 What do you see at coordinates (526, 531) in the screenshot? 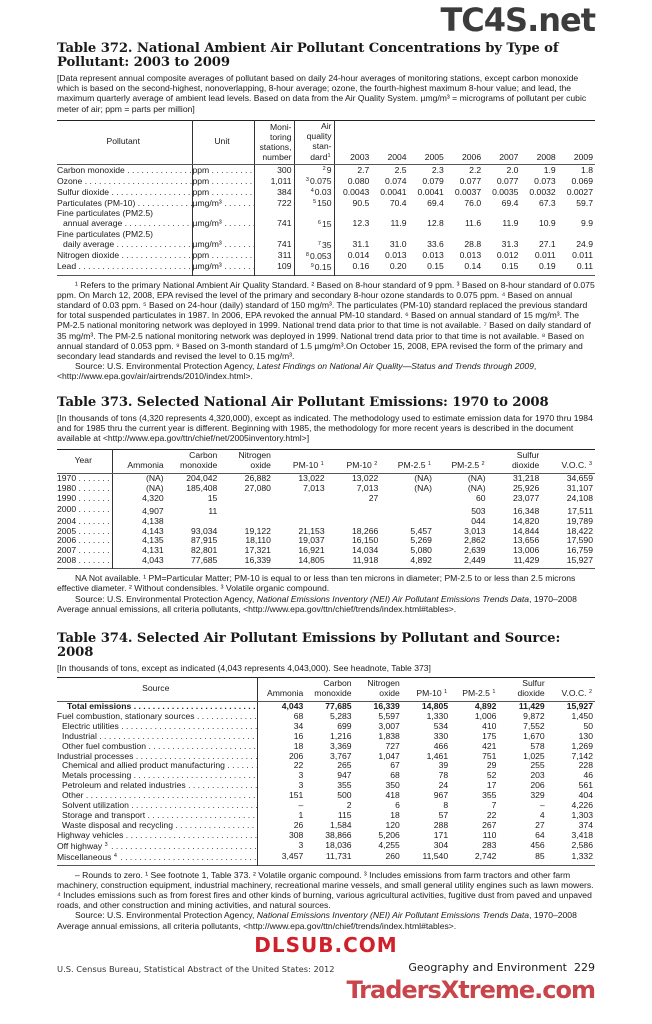
I see `value-cell: 14,844` at bounding box center [526, 531].